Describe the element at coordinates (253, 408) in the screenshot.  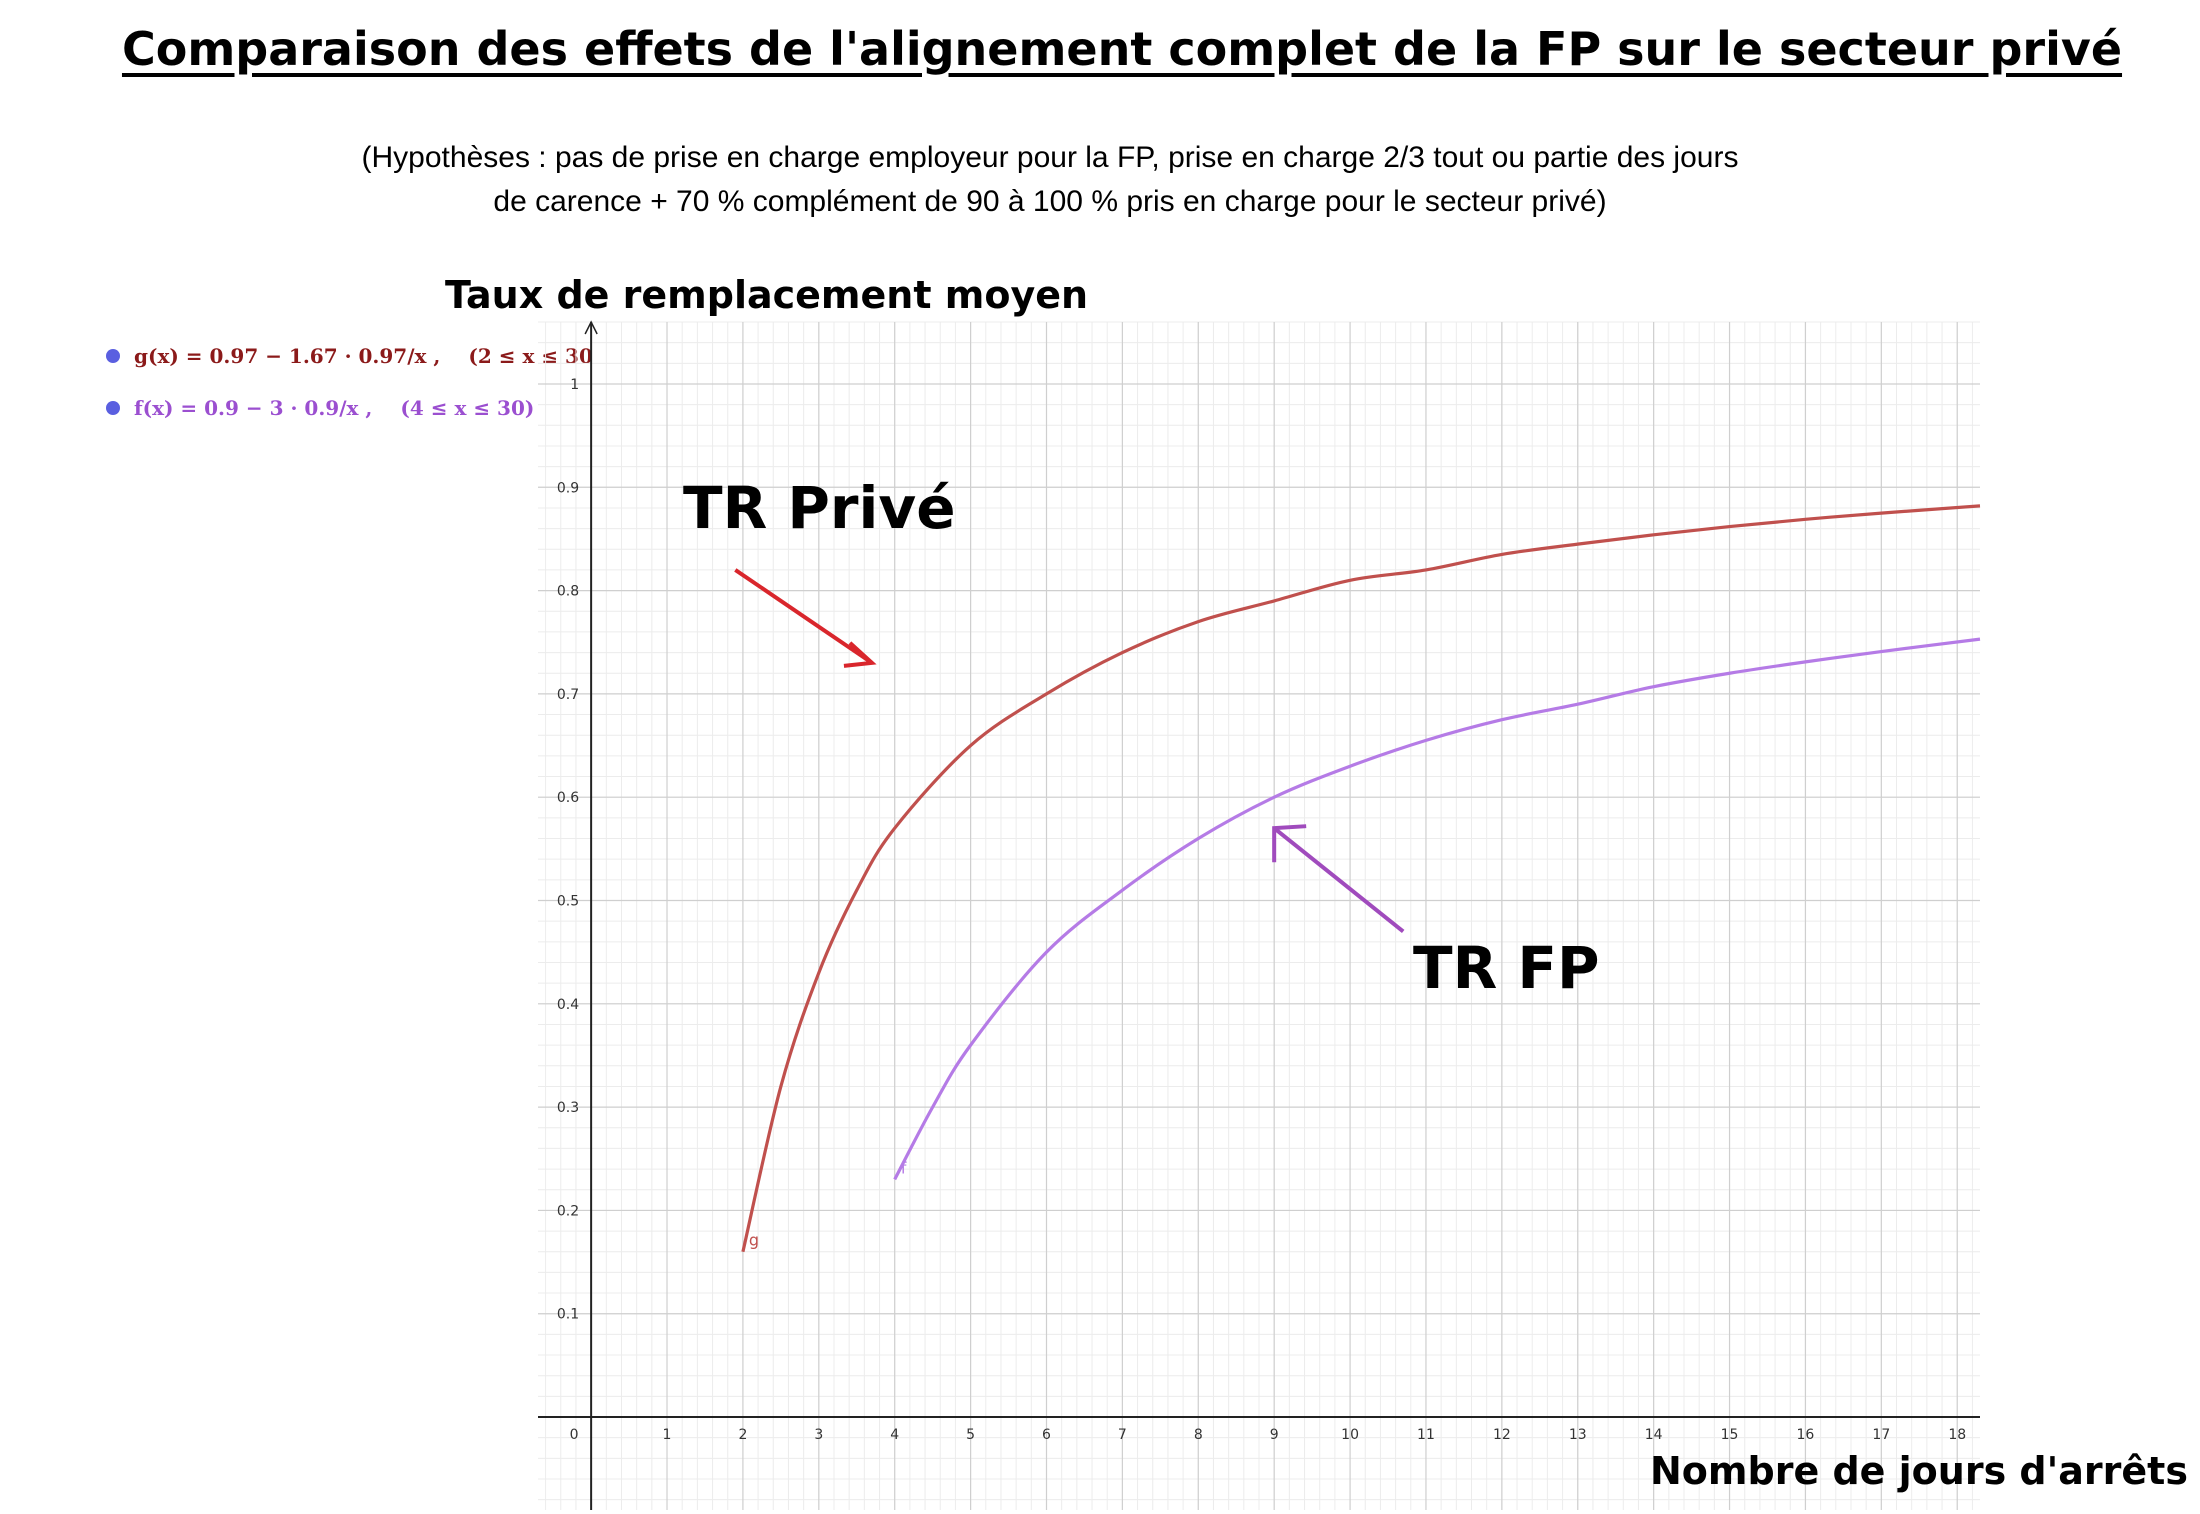
I see `legend-expression-f: f(x) = 0.9 − 3 · 0.9/x ,` at that location.